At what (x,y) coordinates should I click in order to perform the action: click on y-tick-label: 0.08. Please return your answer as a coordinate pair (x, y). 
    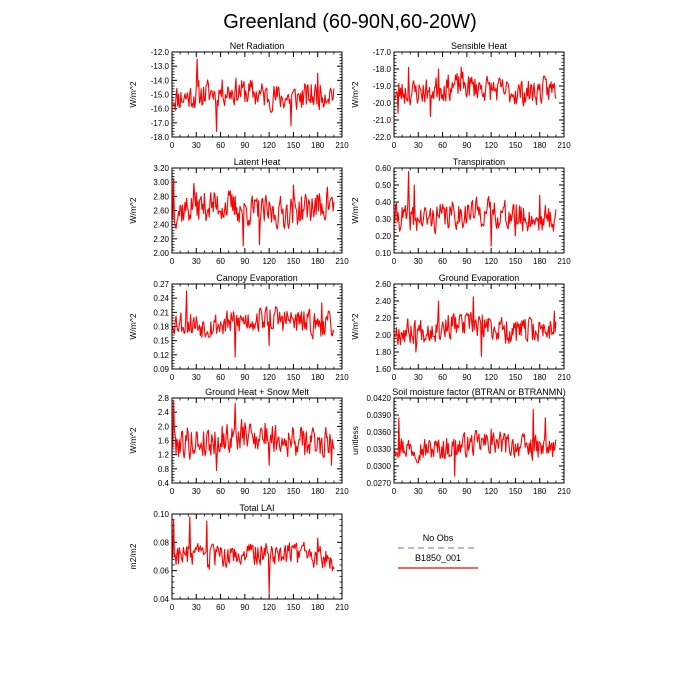
    Looking at the image, I should click on (161, 542).